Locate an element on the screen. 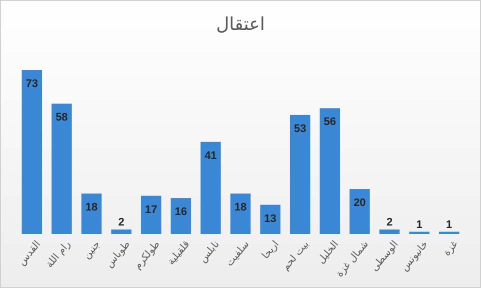  data-label: 53 is located at coordinates (300, 128).